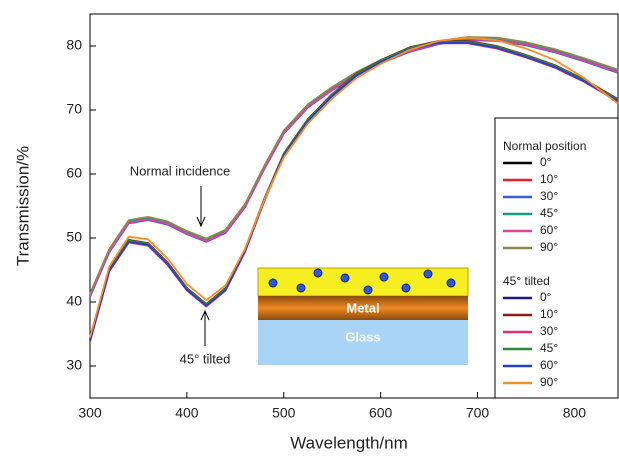  I want to click on x-tick-label: 500, so click(284, 413).